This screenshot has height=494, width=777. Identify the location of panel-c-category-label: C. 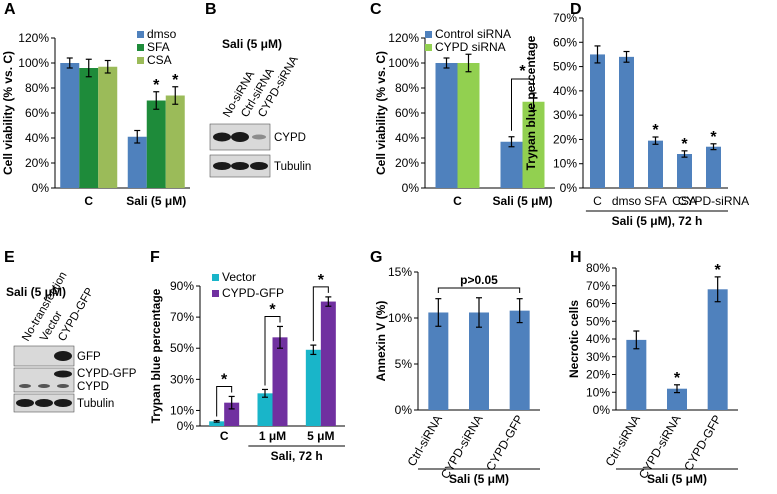
(457, 201).